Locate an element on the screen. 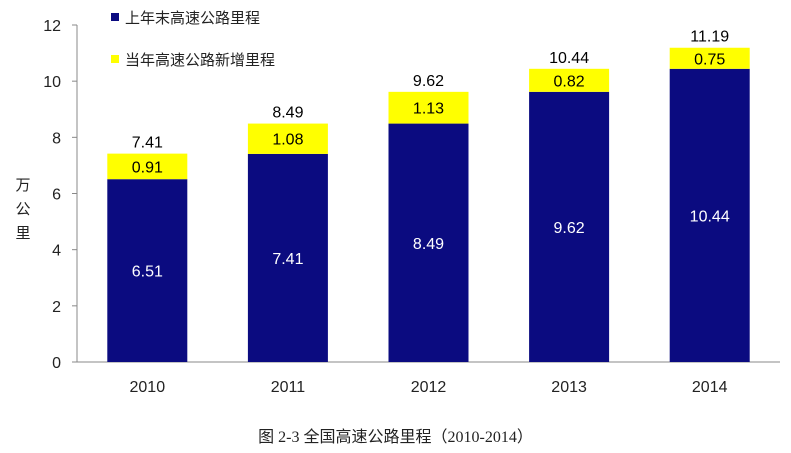 The width and height of the screenshot is (791, 453). data-label-new-mileage: 0.91 is located at coordinates (147, 167).